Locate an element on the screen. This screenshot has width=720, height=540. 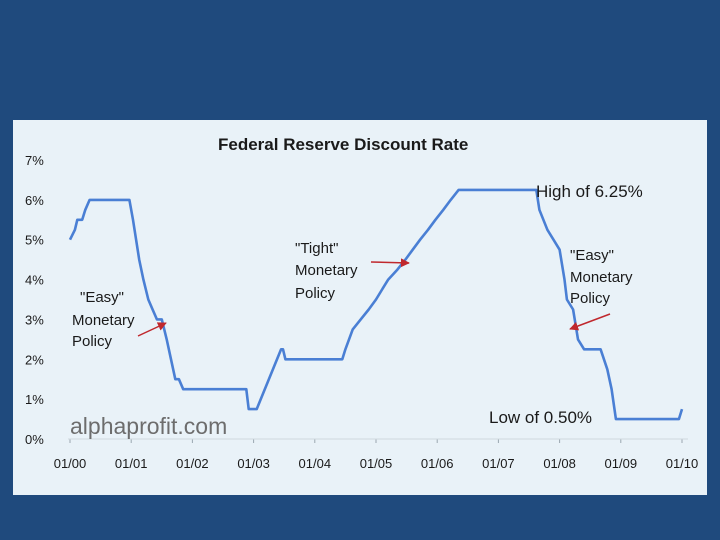
watermark: alphaprofit.com is located at coordinates (148, 426).